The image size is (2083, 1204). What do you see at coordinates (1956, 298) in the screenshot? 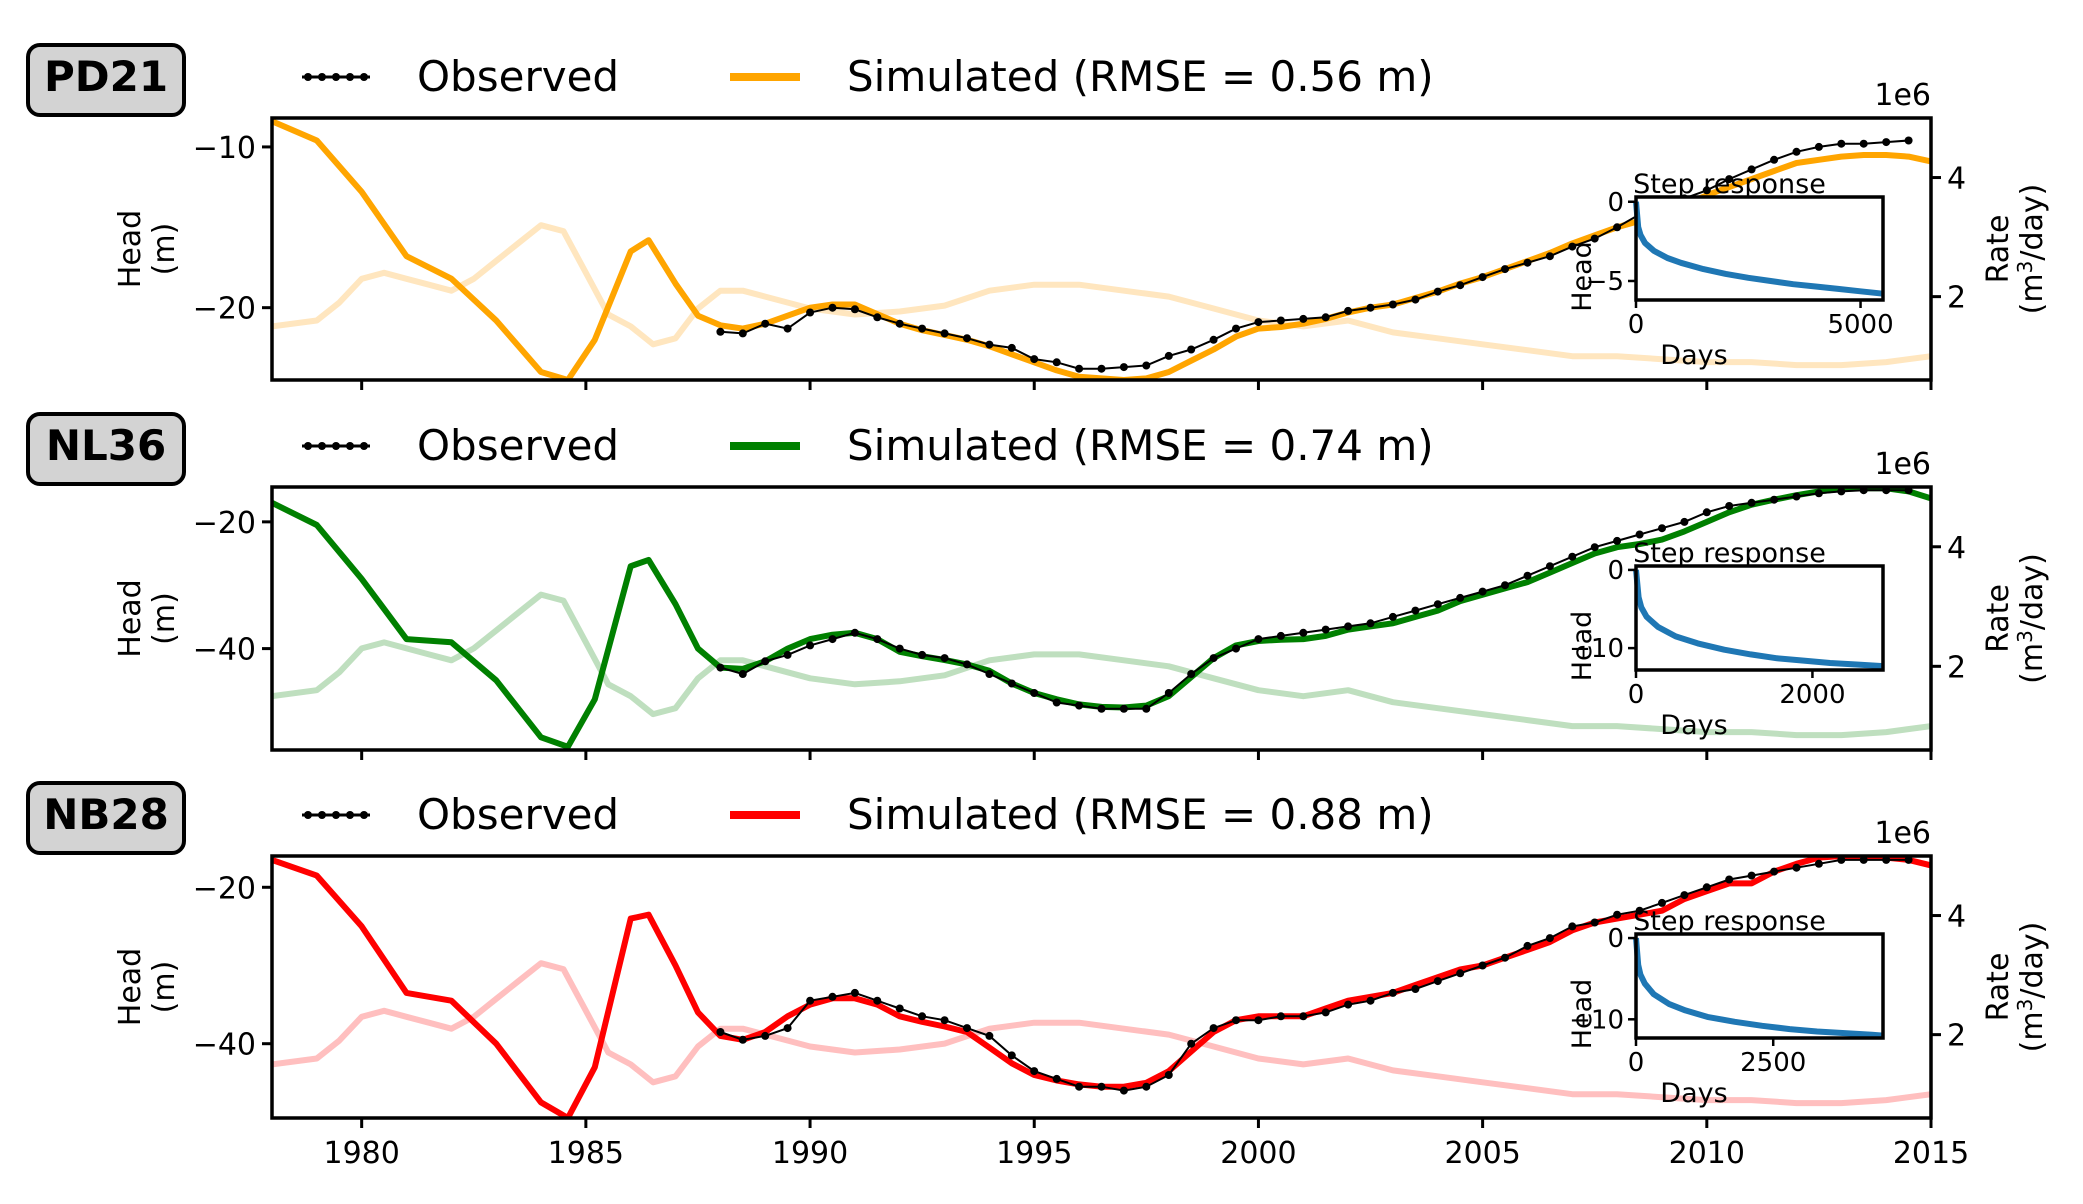
I see `y2-tick-label: 2` at bounding box center [1956, 298].